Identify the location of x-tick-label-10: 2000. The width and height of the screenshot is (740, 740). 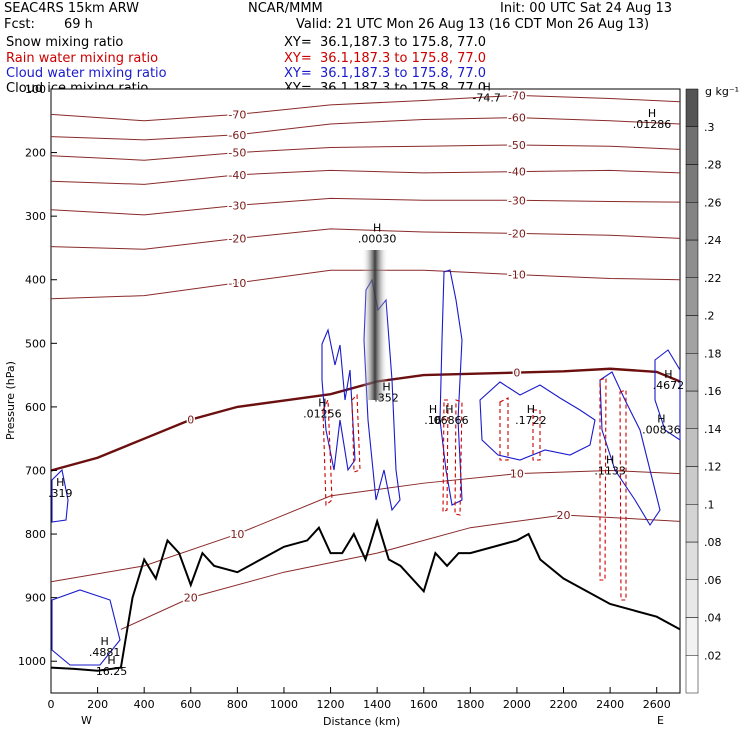
(517, 704).